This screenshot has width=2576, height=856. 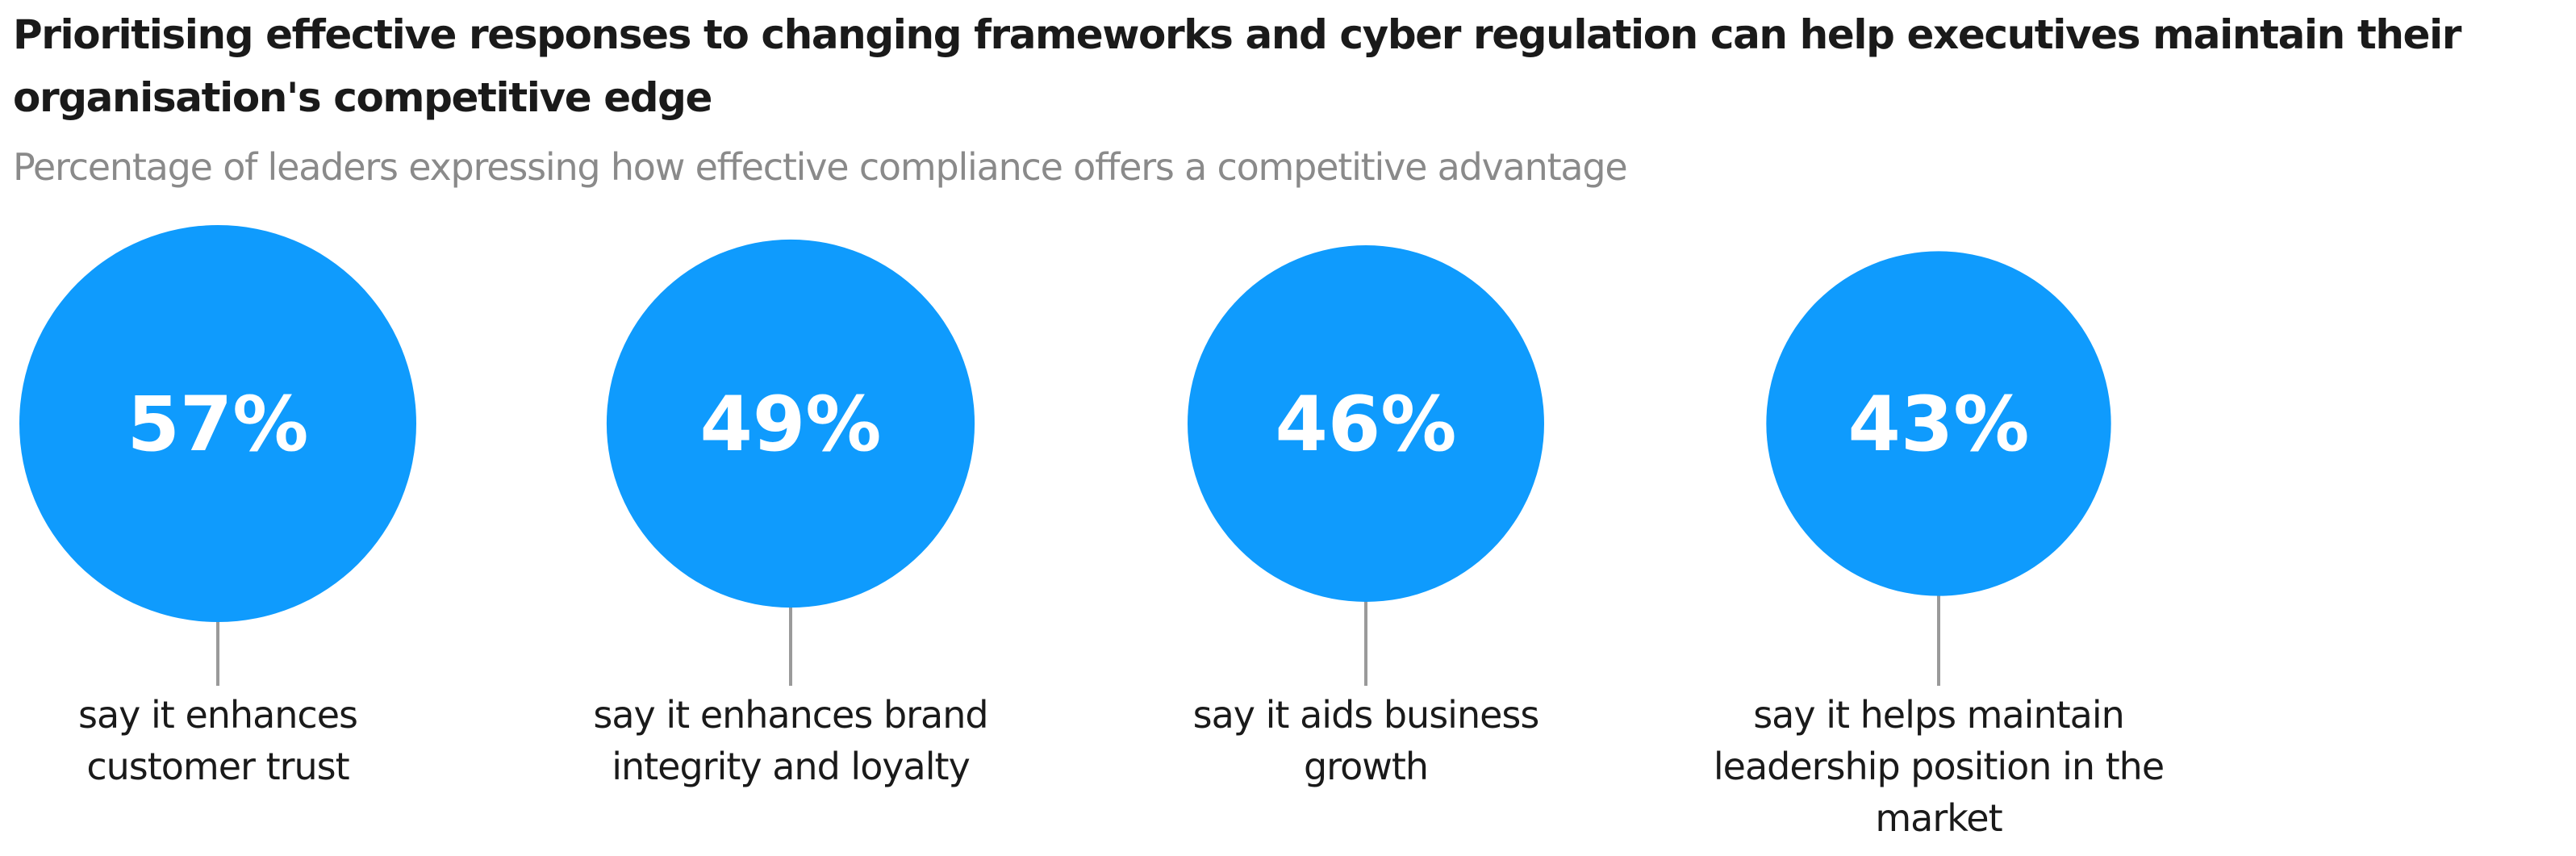 What do you see at coordinates (1939, 715) in the screenshot?
I see `category-label: say it helps maintain` at bounding box center [1939, 715].